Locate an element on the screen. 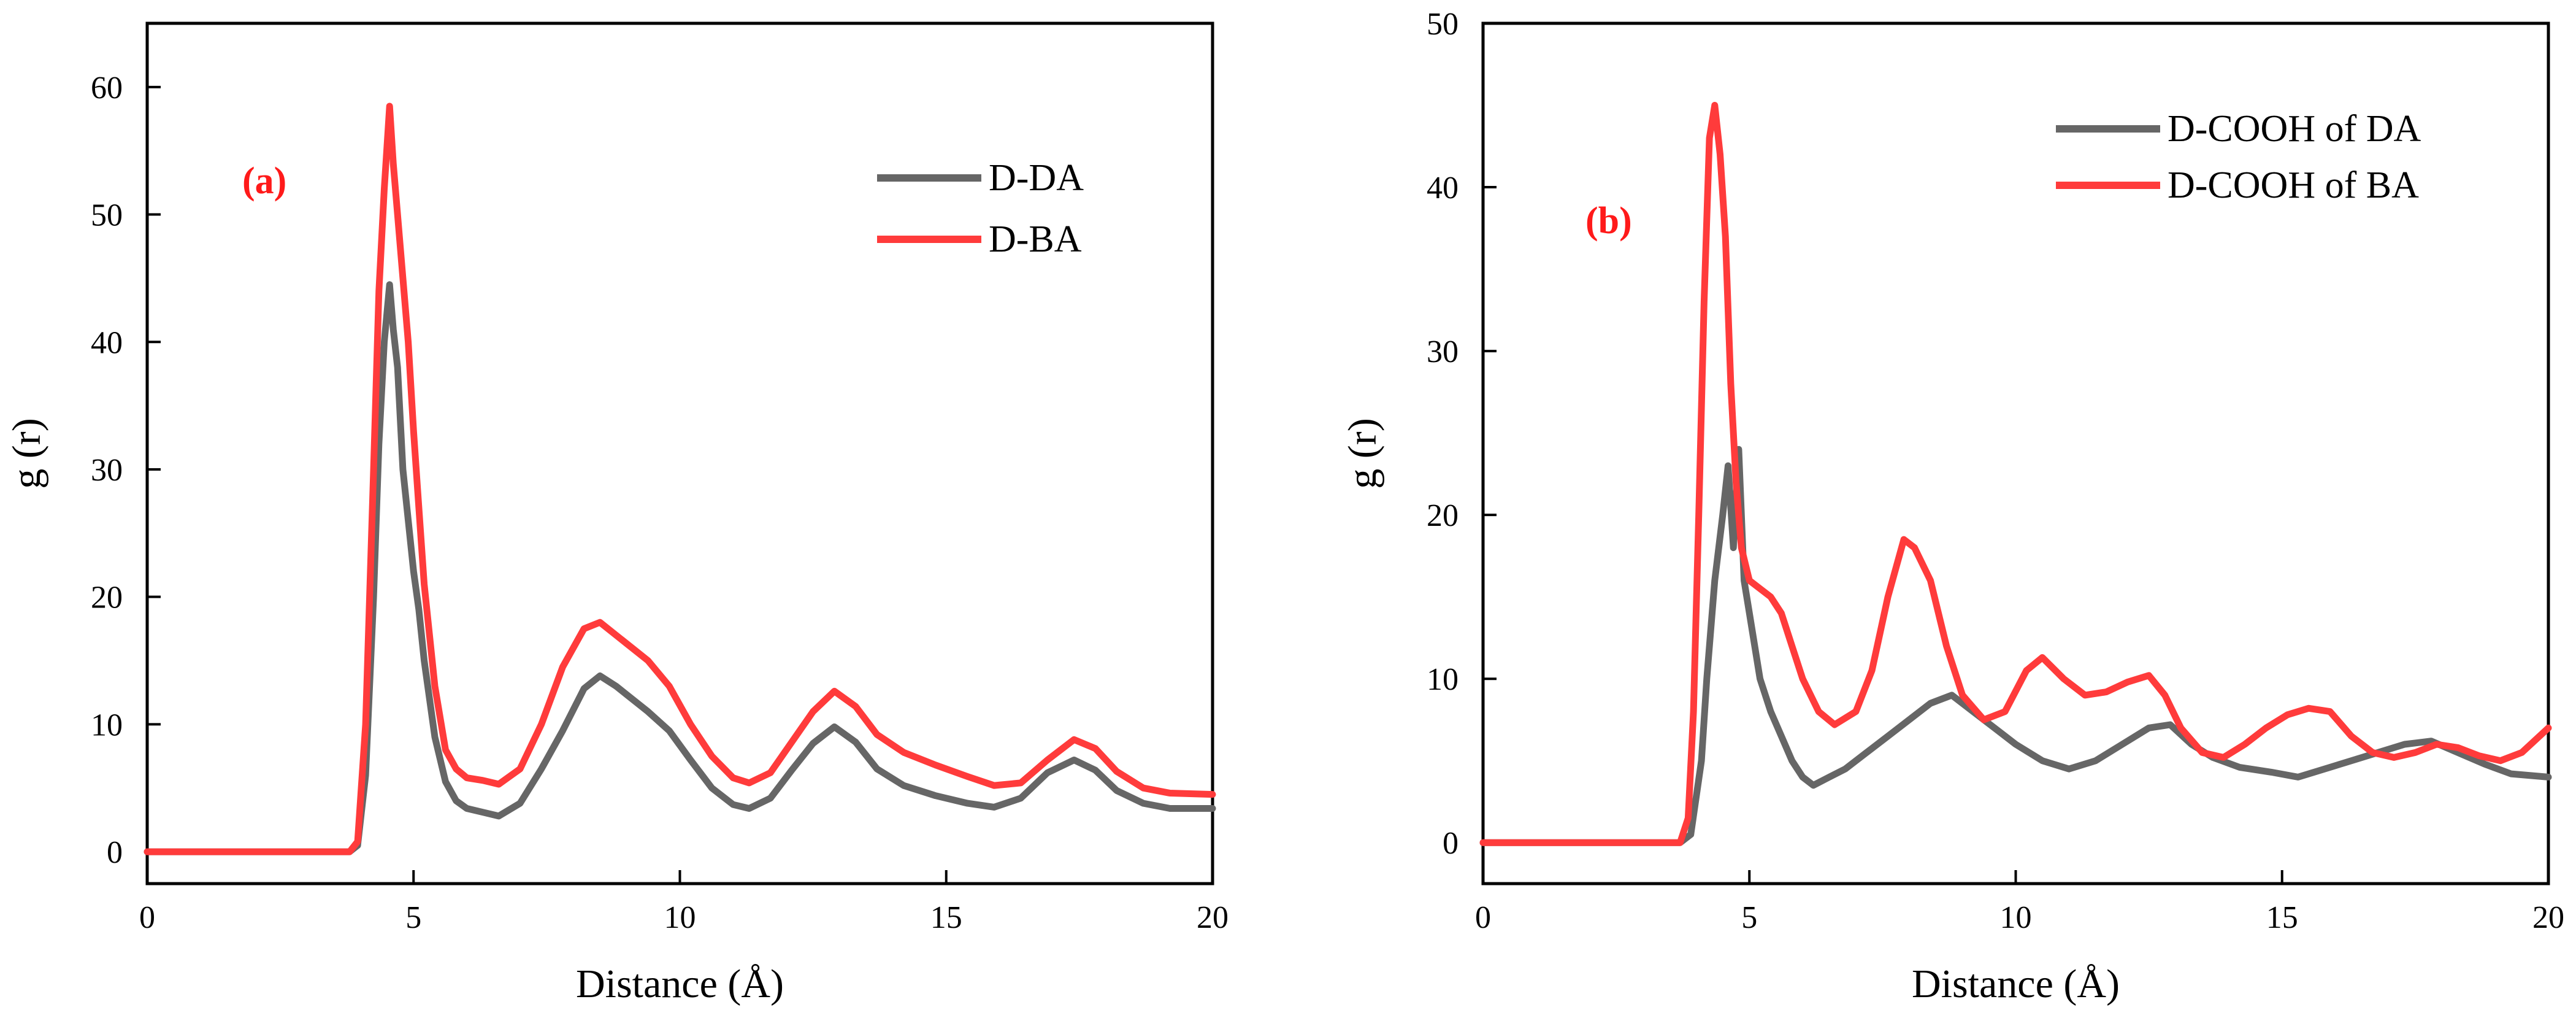 This screenshot has width=2576, height=1018. legend-label-d-da: D-DA is located at coordinates (1036, 178).